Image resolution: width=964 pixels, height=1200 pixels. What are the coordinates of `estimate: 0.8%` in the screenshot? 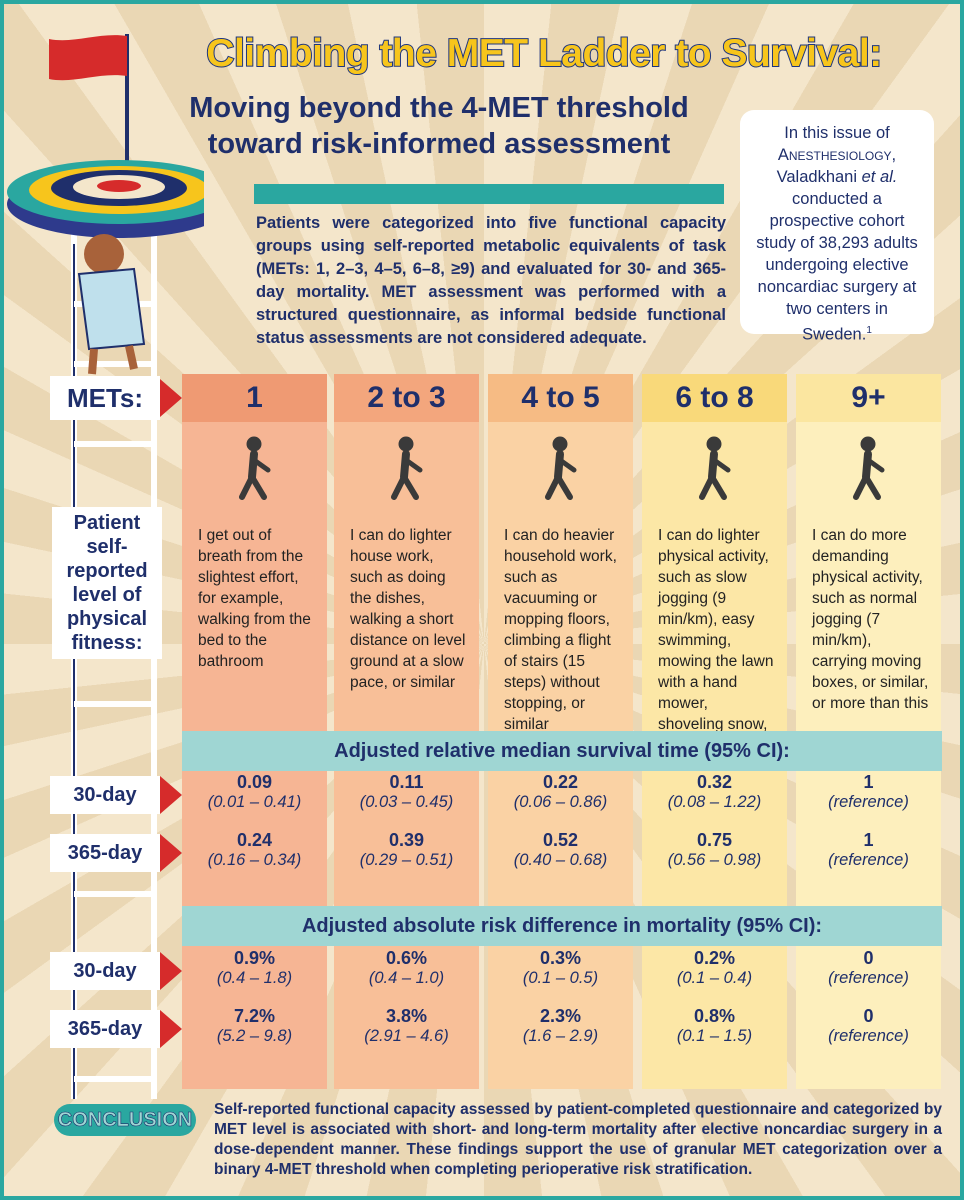 It's located at (714, 1016).